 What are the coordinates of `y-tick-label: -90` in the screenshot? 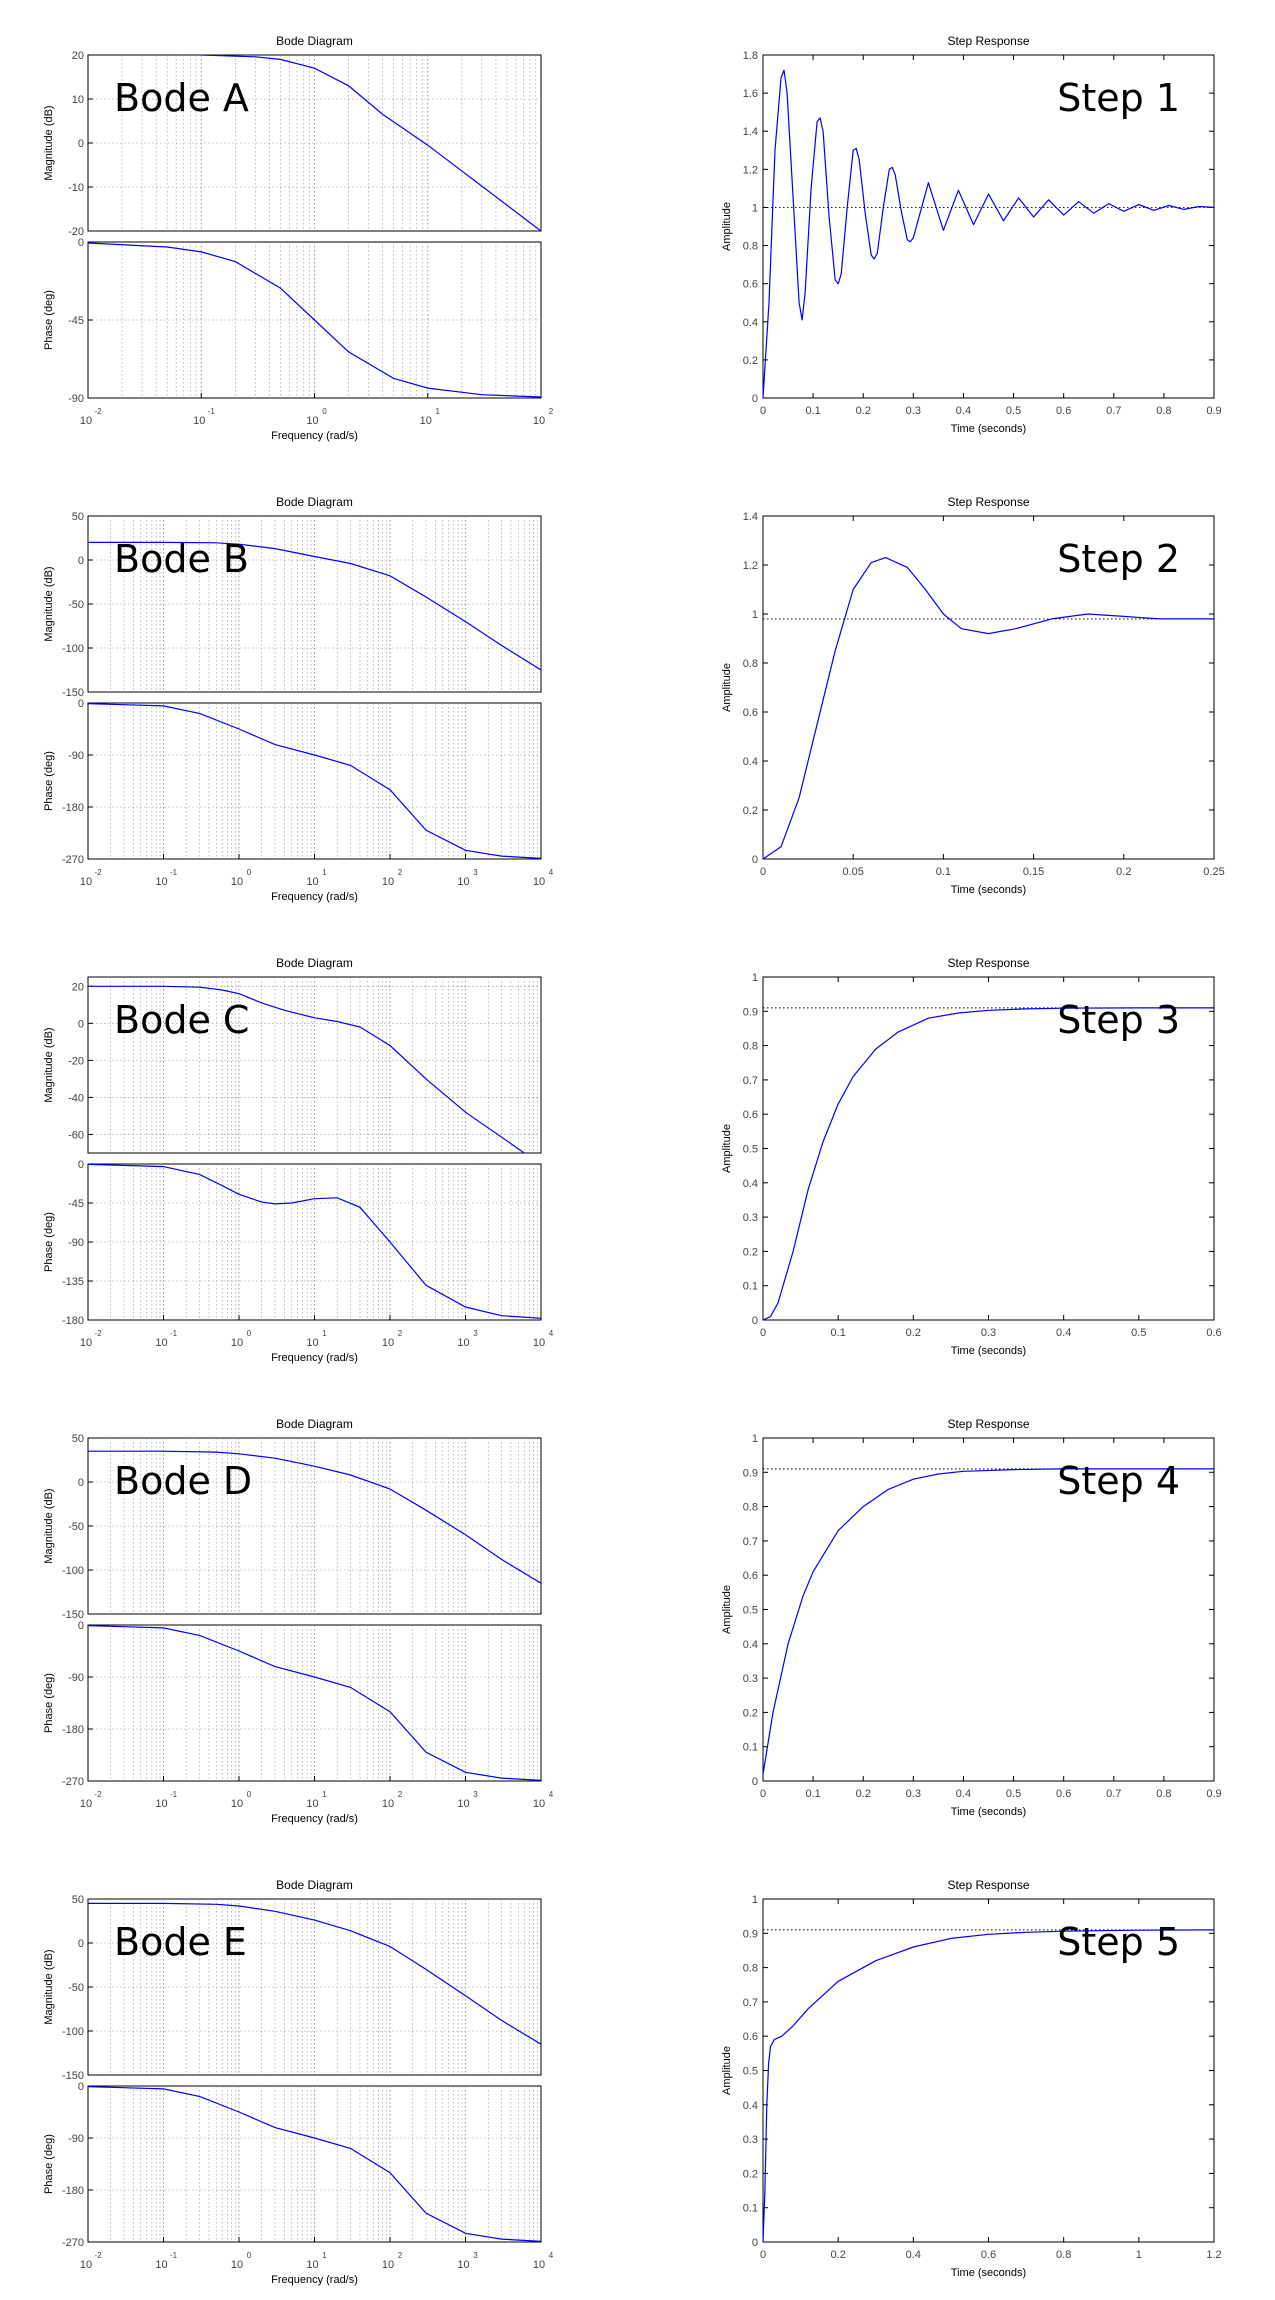 It's located at (76, 756).